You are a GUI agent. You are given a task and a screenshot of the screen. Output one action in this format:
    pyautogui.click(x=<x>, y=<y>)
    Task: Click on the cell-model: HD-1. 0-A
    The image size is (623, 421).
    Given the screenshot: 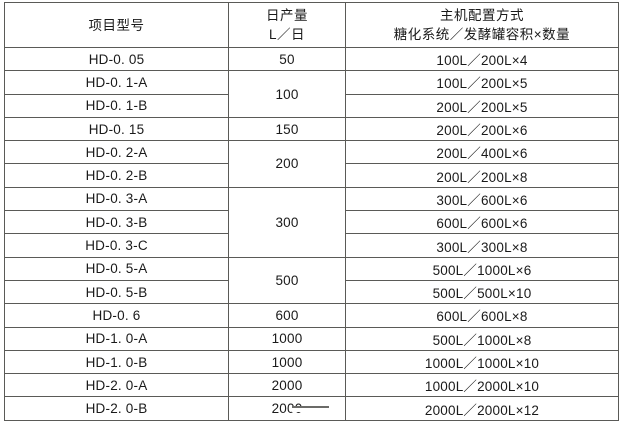 What is the action you would take?
    pyautogui.click(x=116, y=338)
    